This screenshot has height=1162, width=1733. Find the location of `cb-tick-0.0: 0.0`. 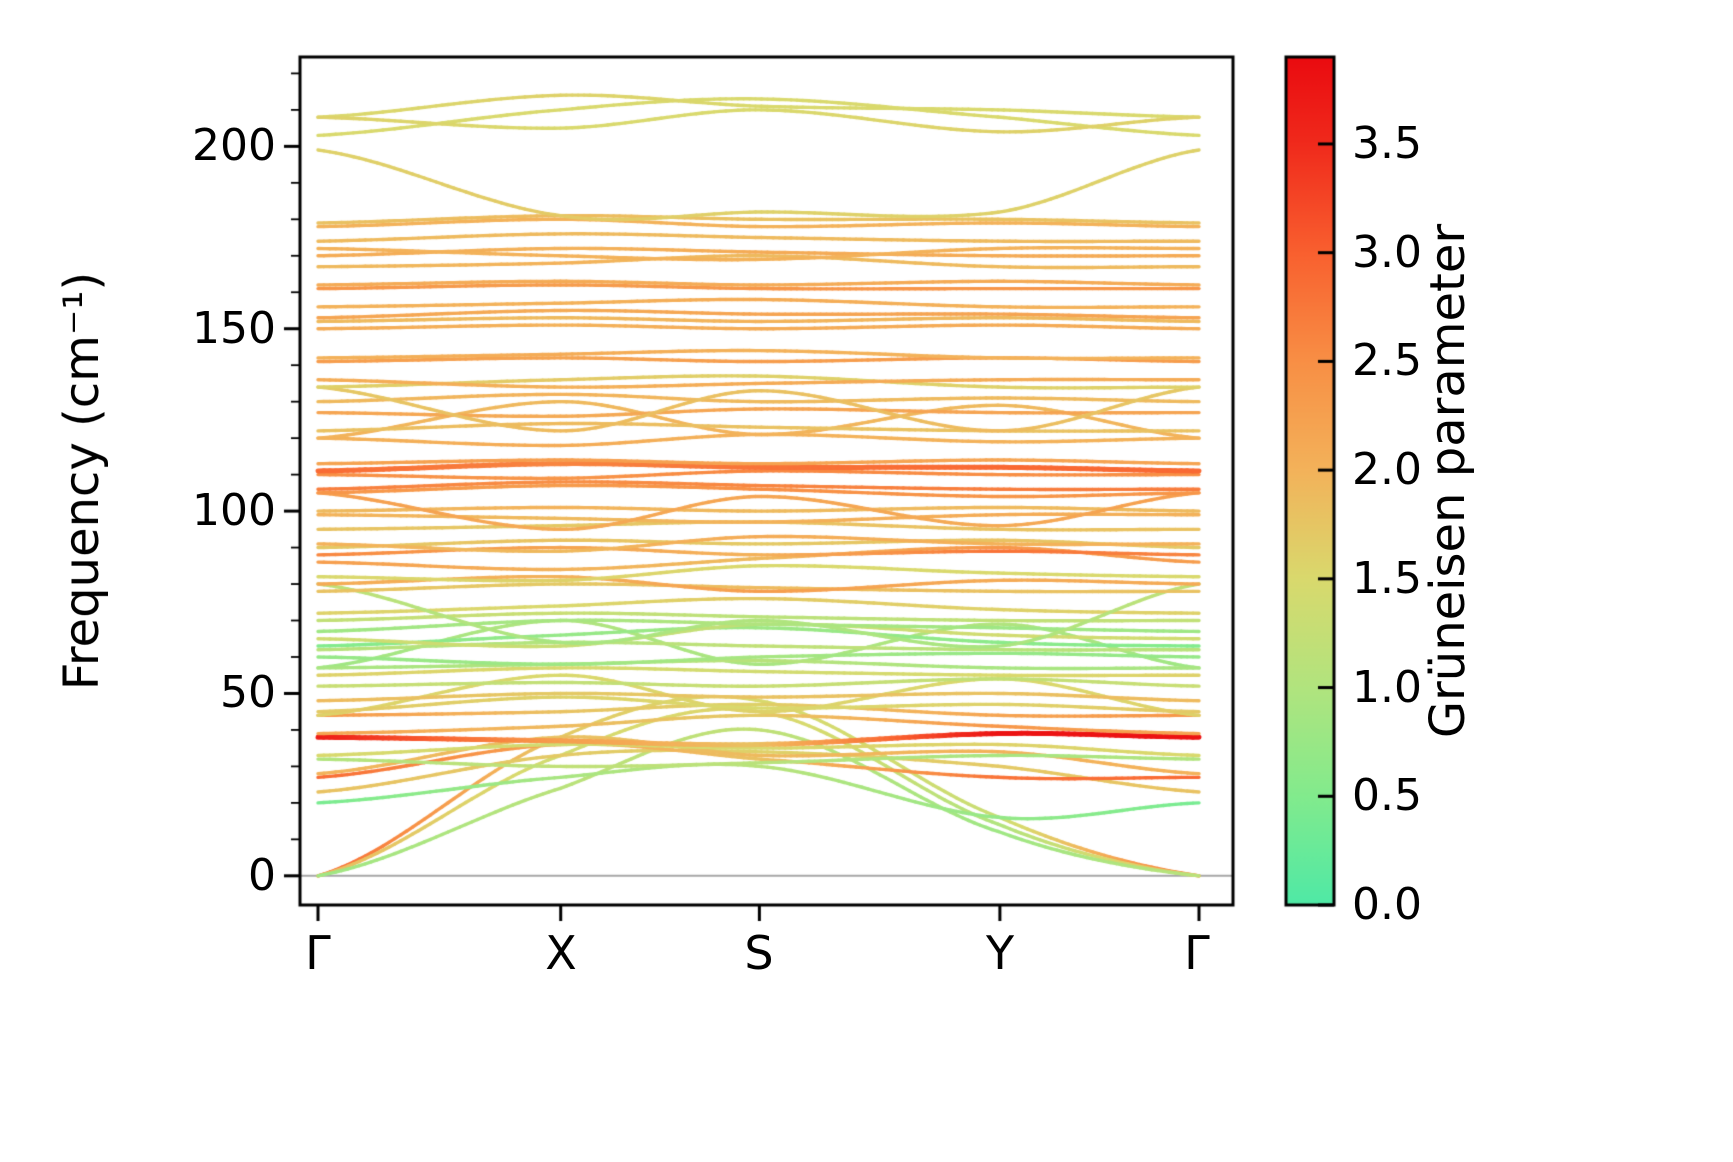

cb-tick-0.0: 0.0 is located at coordinates (1387, 904).